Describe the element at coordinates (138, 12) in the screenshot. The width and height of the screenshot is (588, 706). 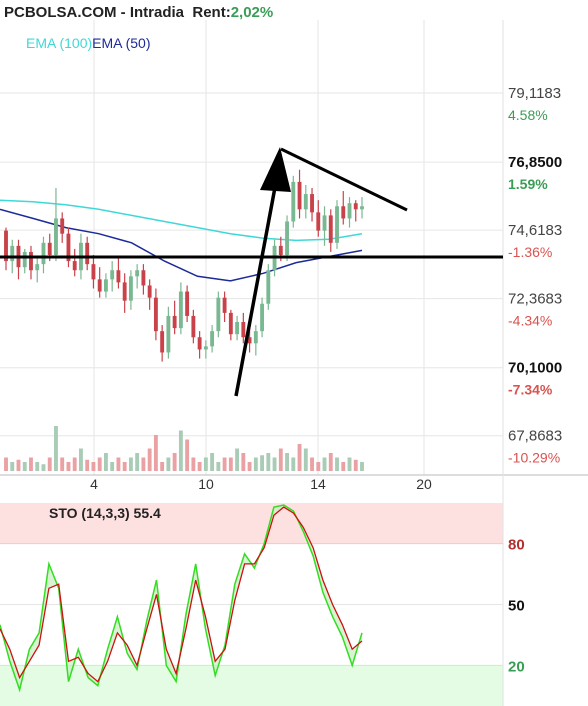
I see `chart-title: PCBOLSA.COM - Intradia Rent:2,02%` at that location.